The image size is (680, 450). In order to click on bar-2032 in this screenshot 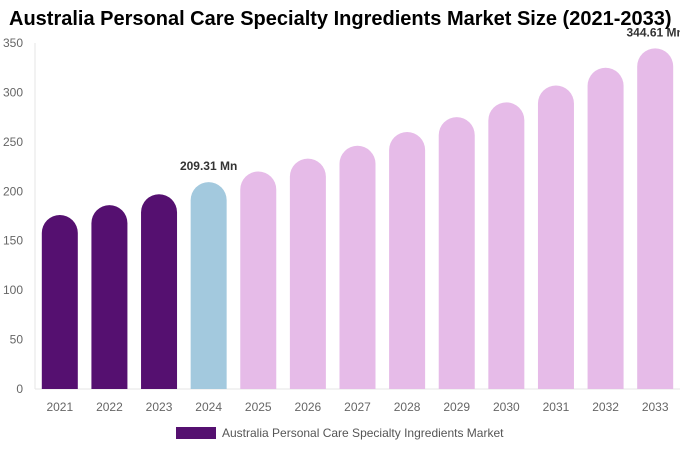, I will do `click(605, 228)`.